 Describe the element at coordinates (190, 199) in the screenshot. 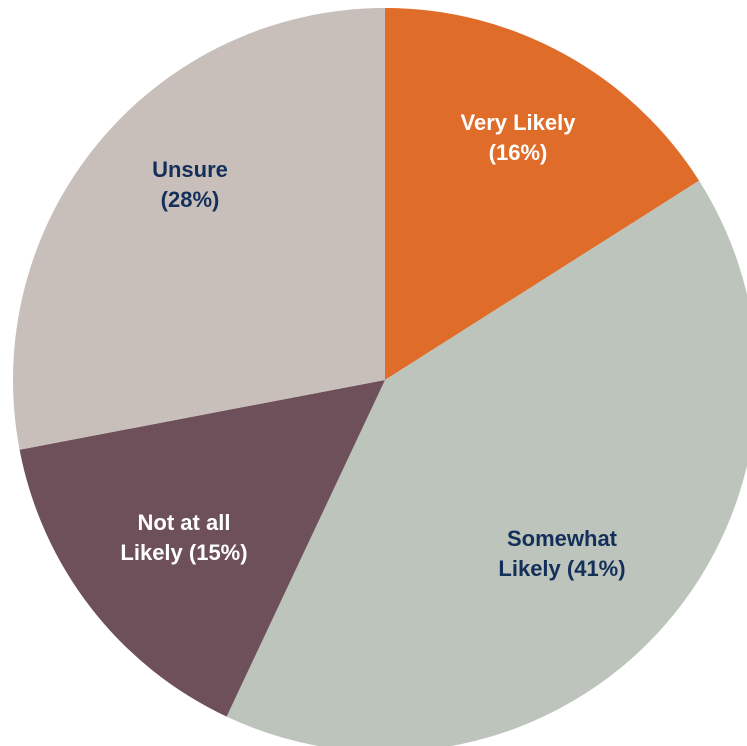

I see `slice-label-line: (28%)` at that location.